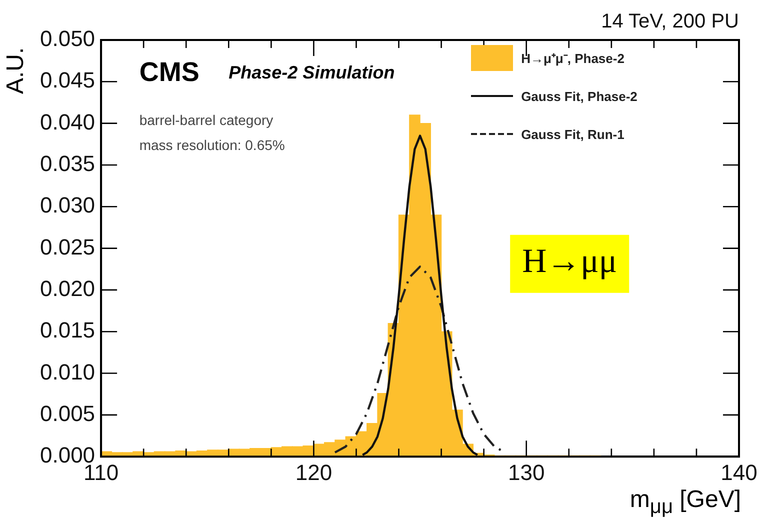 This screenshot has width=763, height=525. Describe the element at coordinates (579, 96) in the screenshot. I see `legend-label: Gauss Fit, Phase-2` at that location.